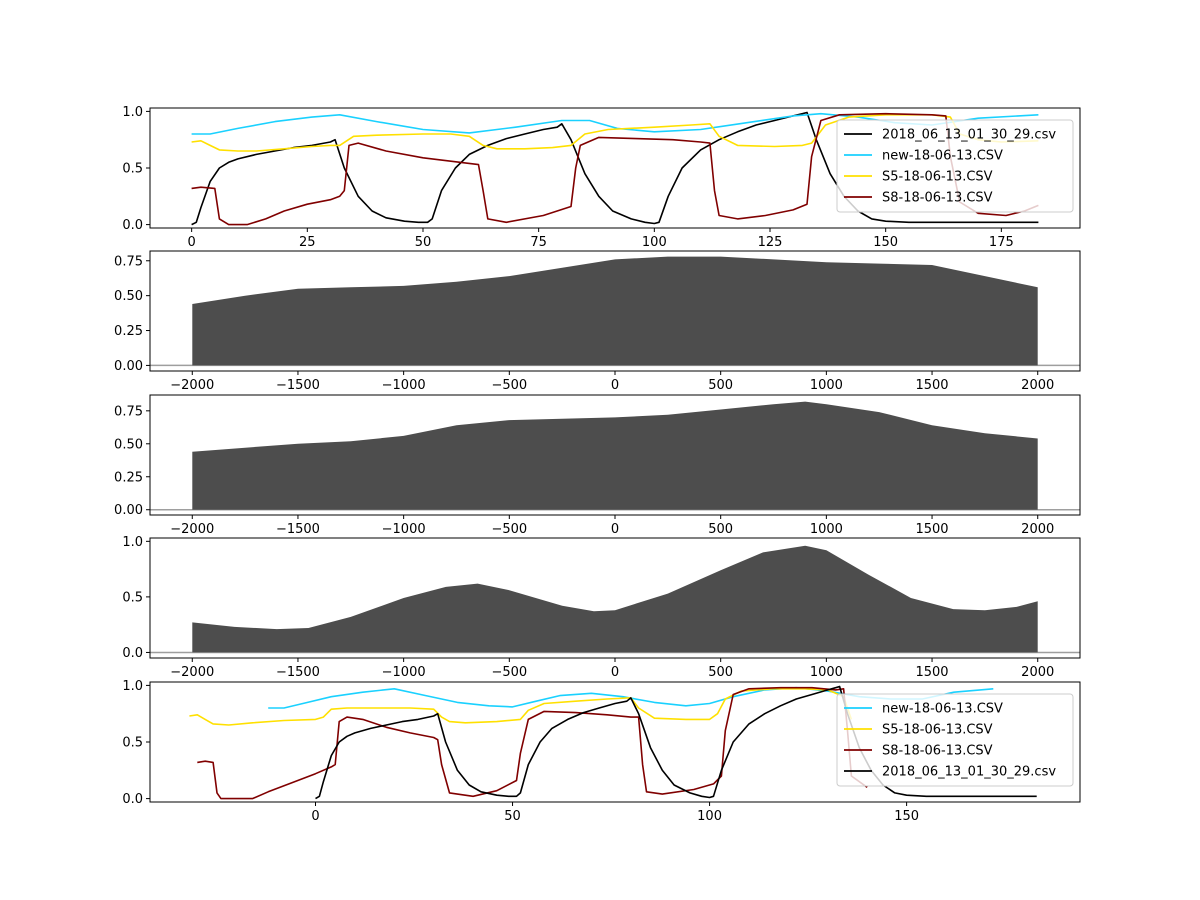  What do you see at coordinates (538, 242) in the screenshot?
I see `x-tick-label: 75` at bounding box center [538, 242].